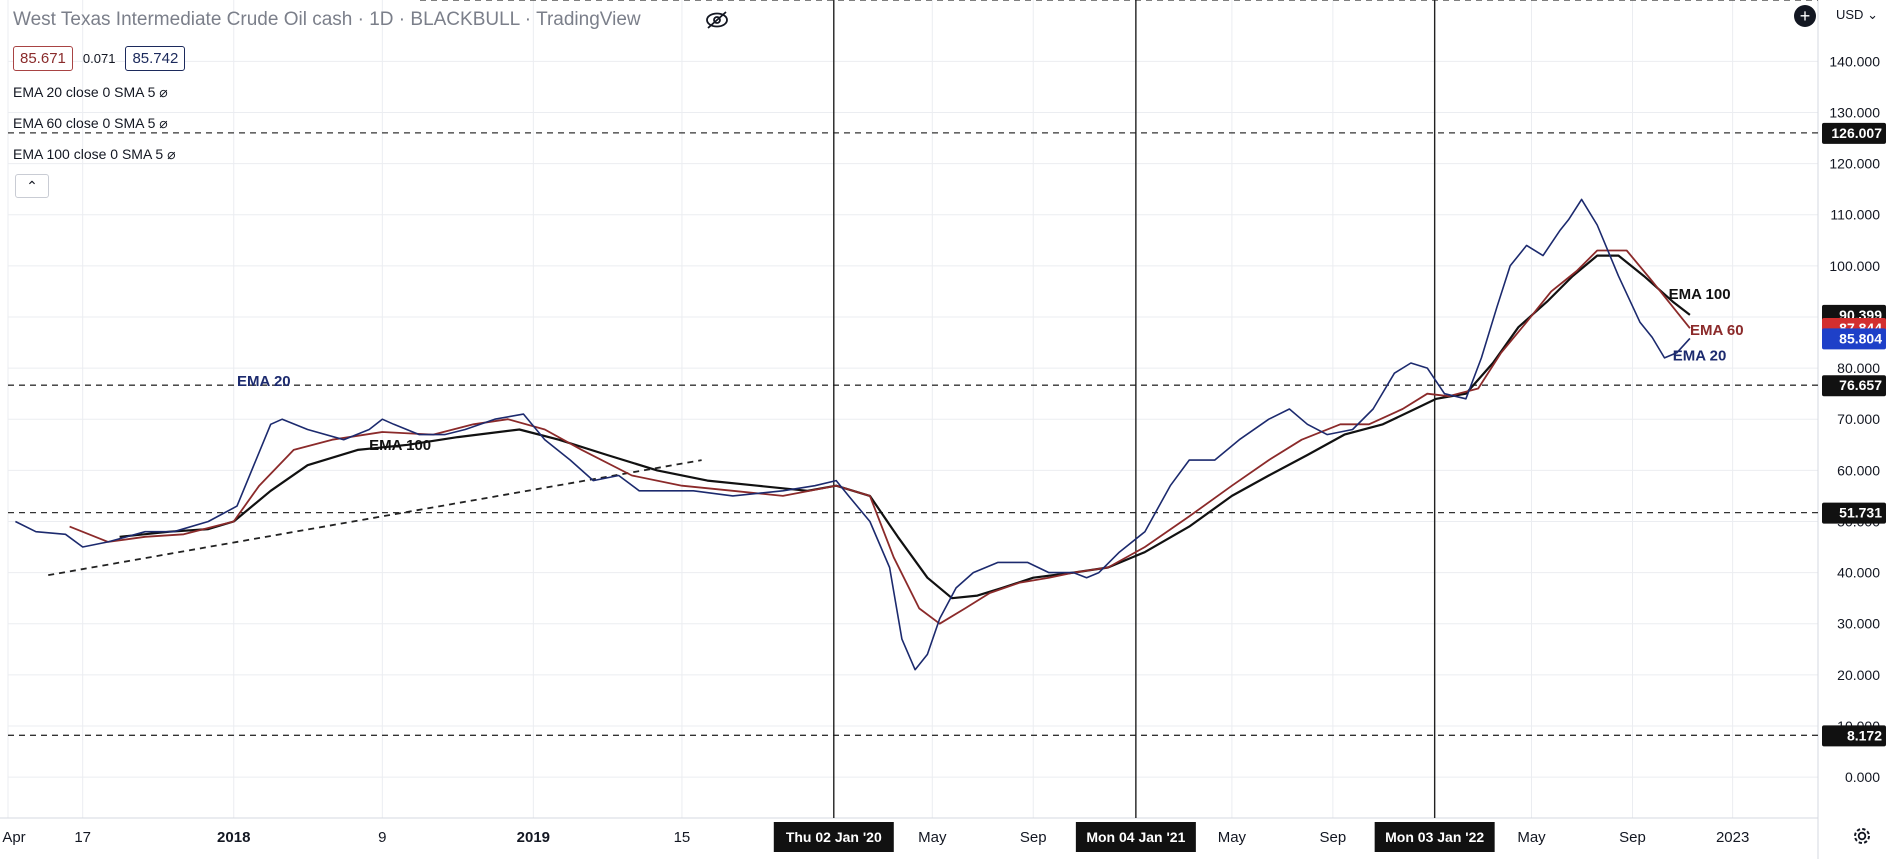 Image resolution: width=1902 pixels, height=864 pixels. What do you see at coordinates (1858, 368) in the screenshot?
I see `y-tick-label: 80.000` at bounding box center [1858, 368].